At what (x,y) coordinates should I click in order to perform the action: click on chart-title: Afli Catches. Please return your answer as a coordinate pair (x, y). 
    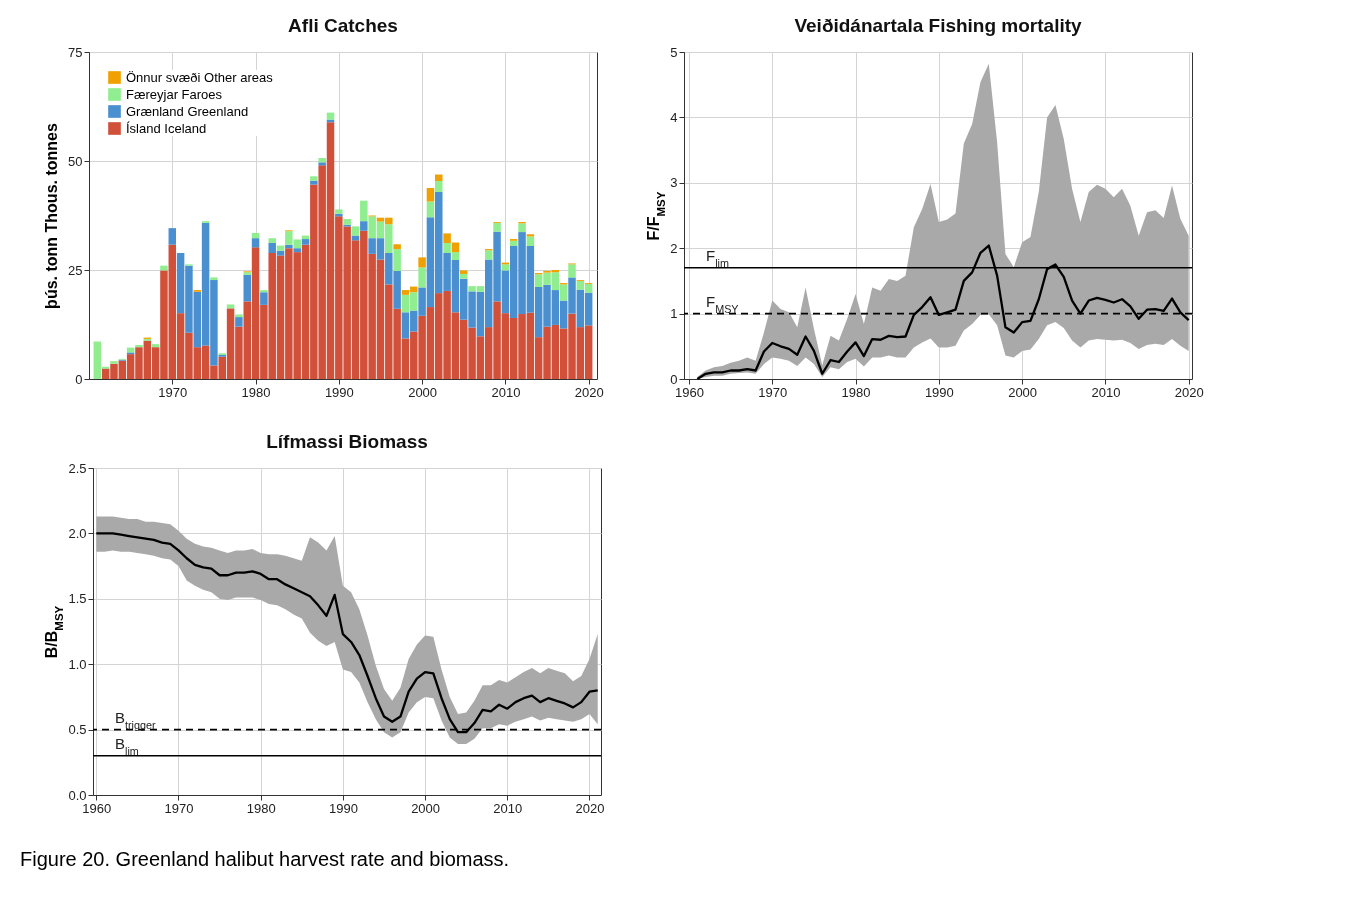
    Looking at the image, I should click on (343, 25).